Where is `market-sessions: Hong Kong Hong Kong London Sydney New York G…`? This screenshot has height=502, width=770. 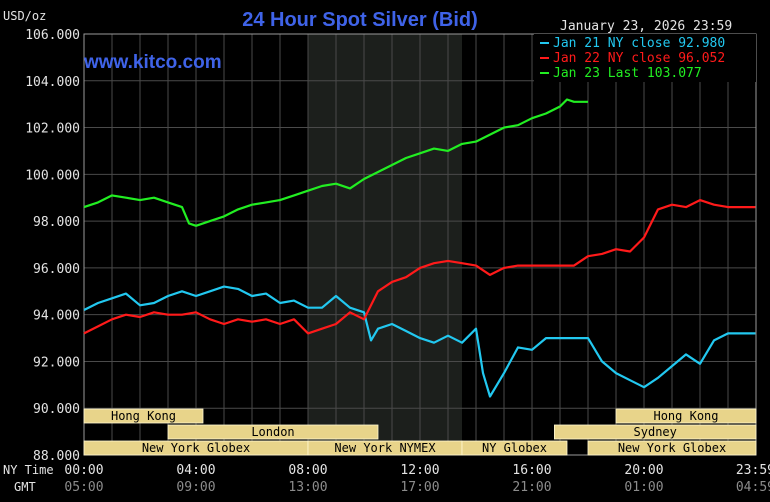
market-sessions: Hong Kong Hong Kong London Sydney New York G… is located at coordinates (420, 432).